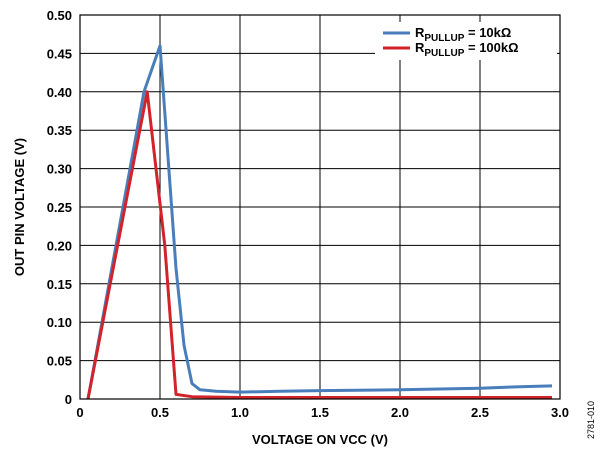  Describe the element at coordinates (560, 412) in the screenshot. I see `x-tick-label: 3.0` at that location.